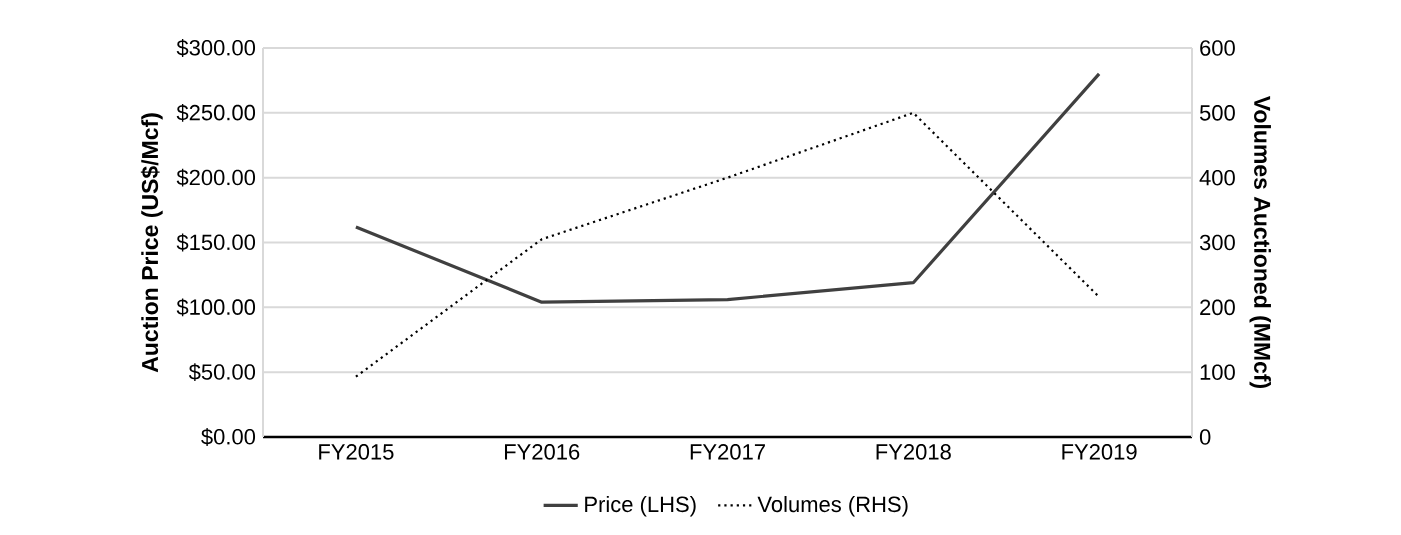  Describe the element at coordinates (216, 48) in the screenshot. I see `y-tick-label: $300.00` at that location.